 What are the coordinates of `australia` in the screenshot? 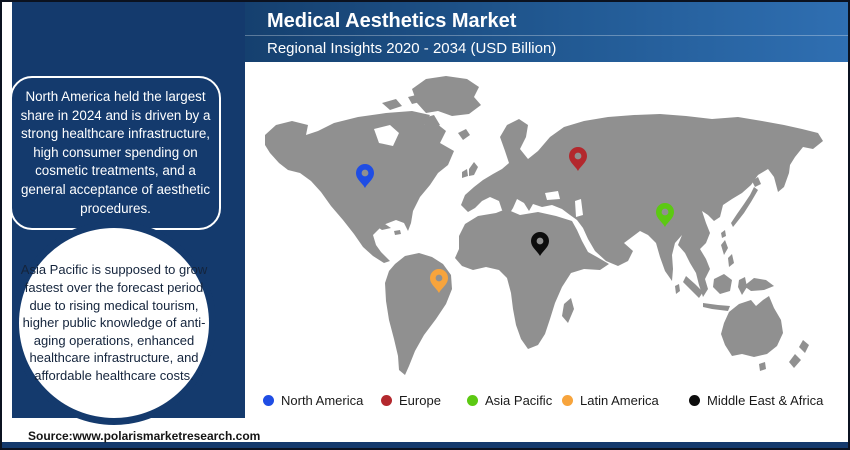 It's located at (752, 333).